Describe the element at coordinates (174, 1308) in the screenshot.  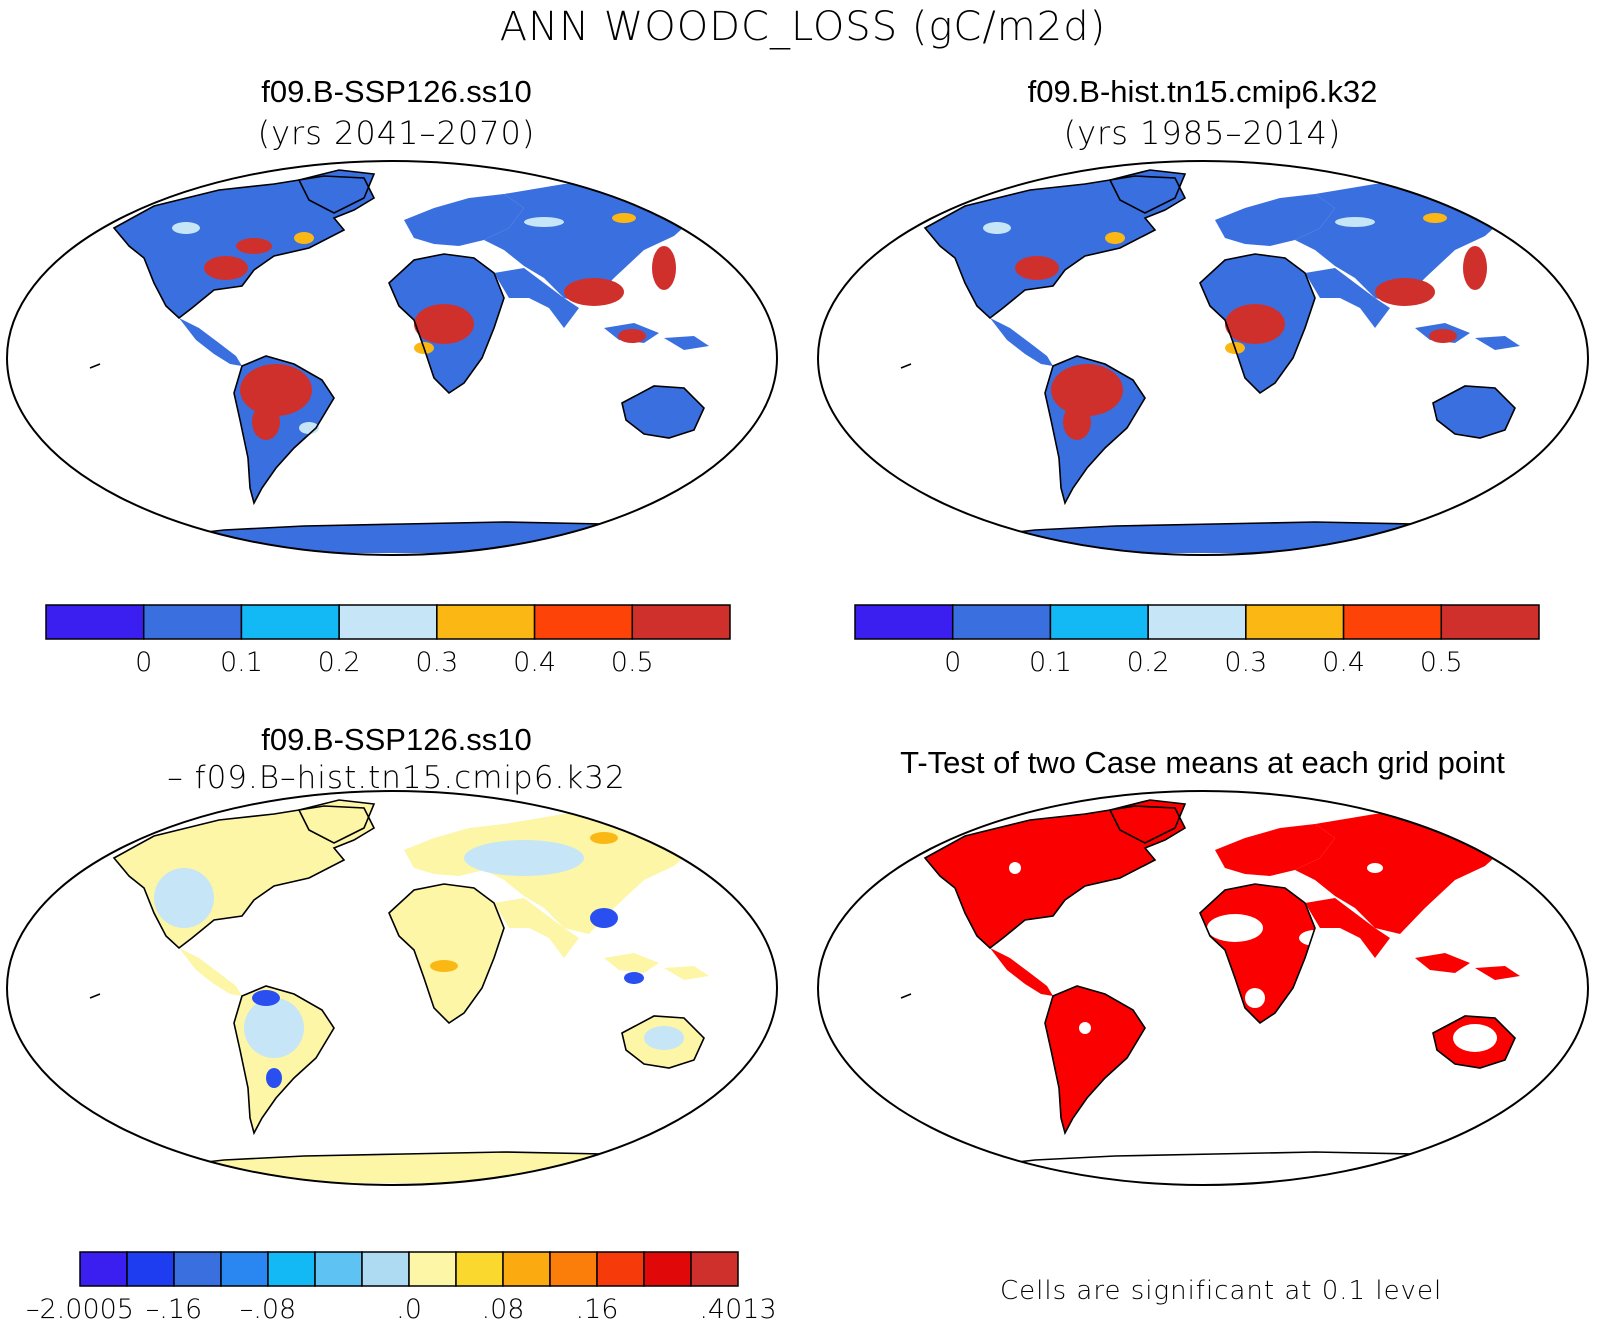
I see `colorbar-tick-label: –.16` at that location.